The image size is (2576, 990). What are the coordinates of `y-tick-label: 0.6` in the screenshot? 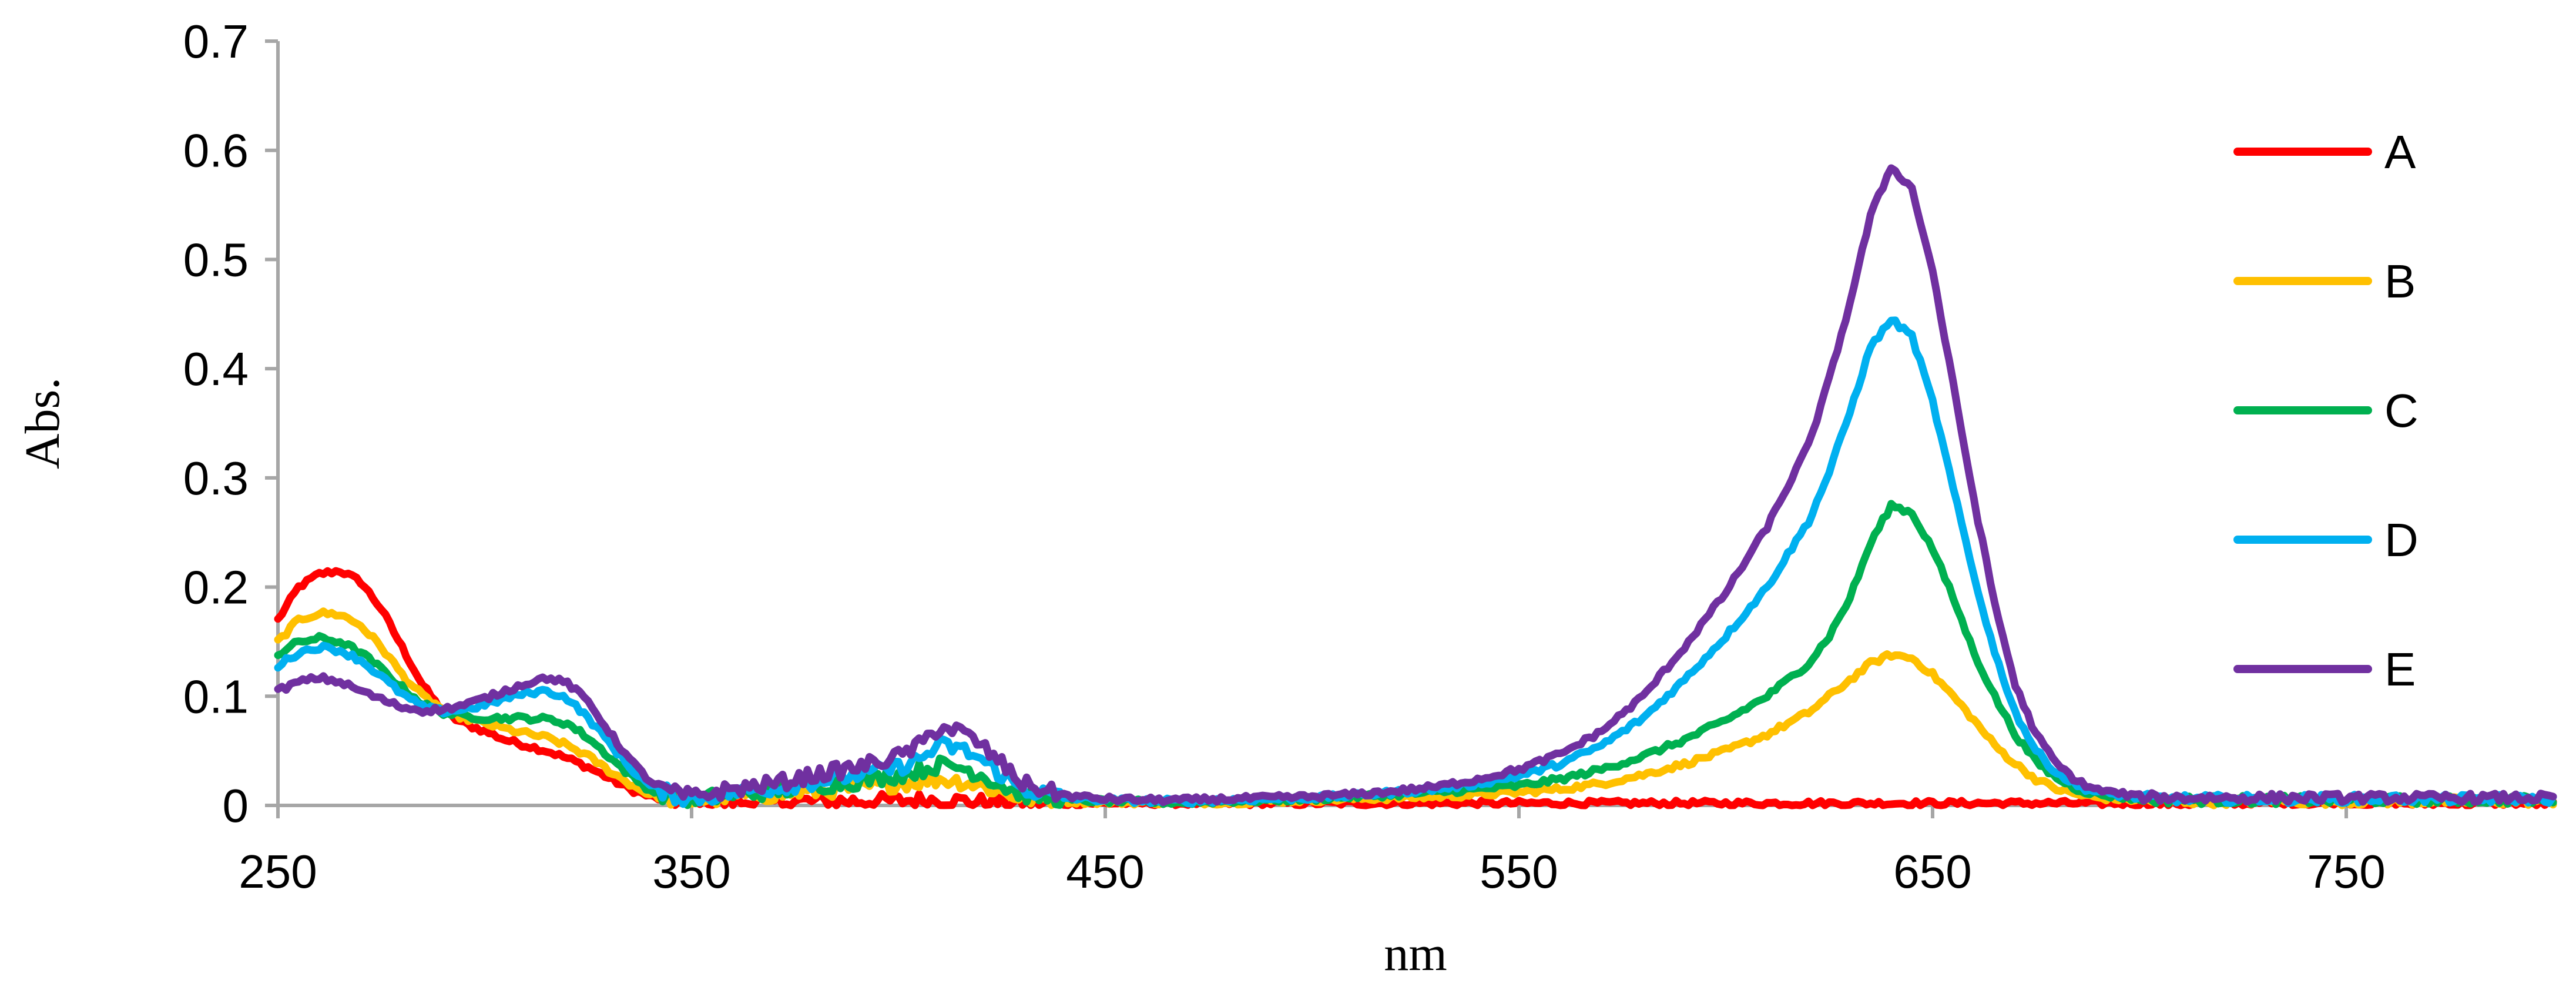 It's located at (216, 151).